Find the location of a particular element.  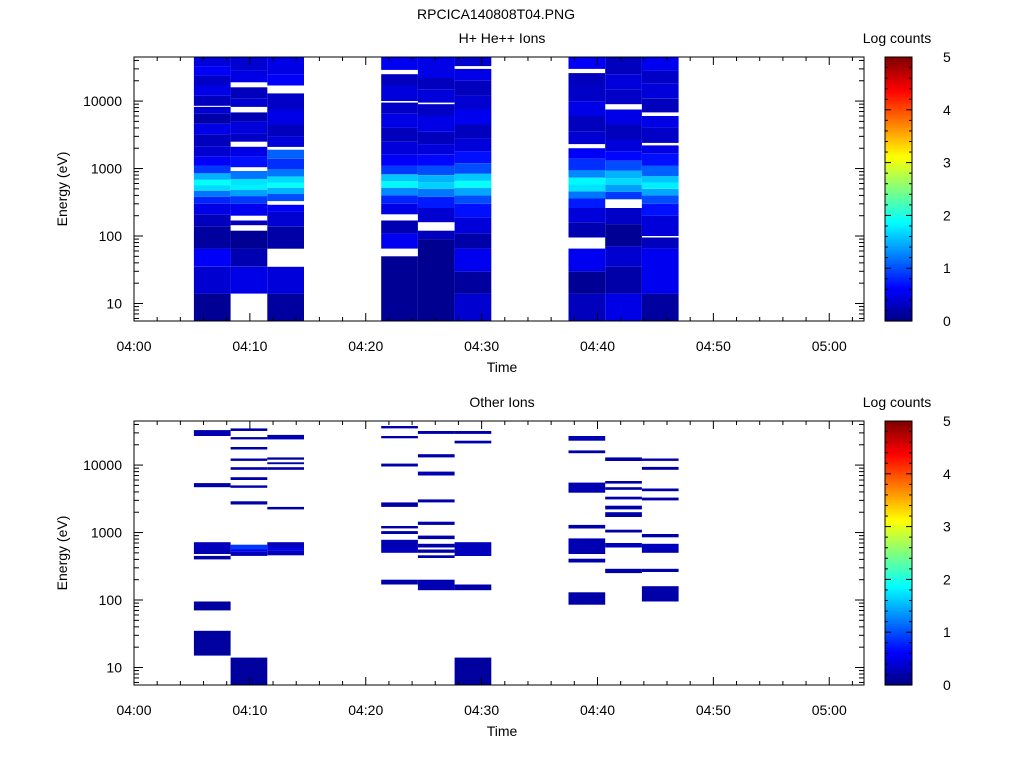

x-tick-label: 04:50 is located at coordinates (713, 346).